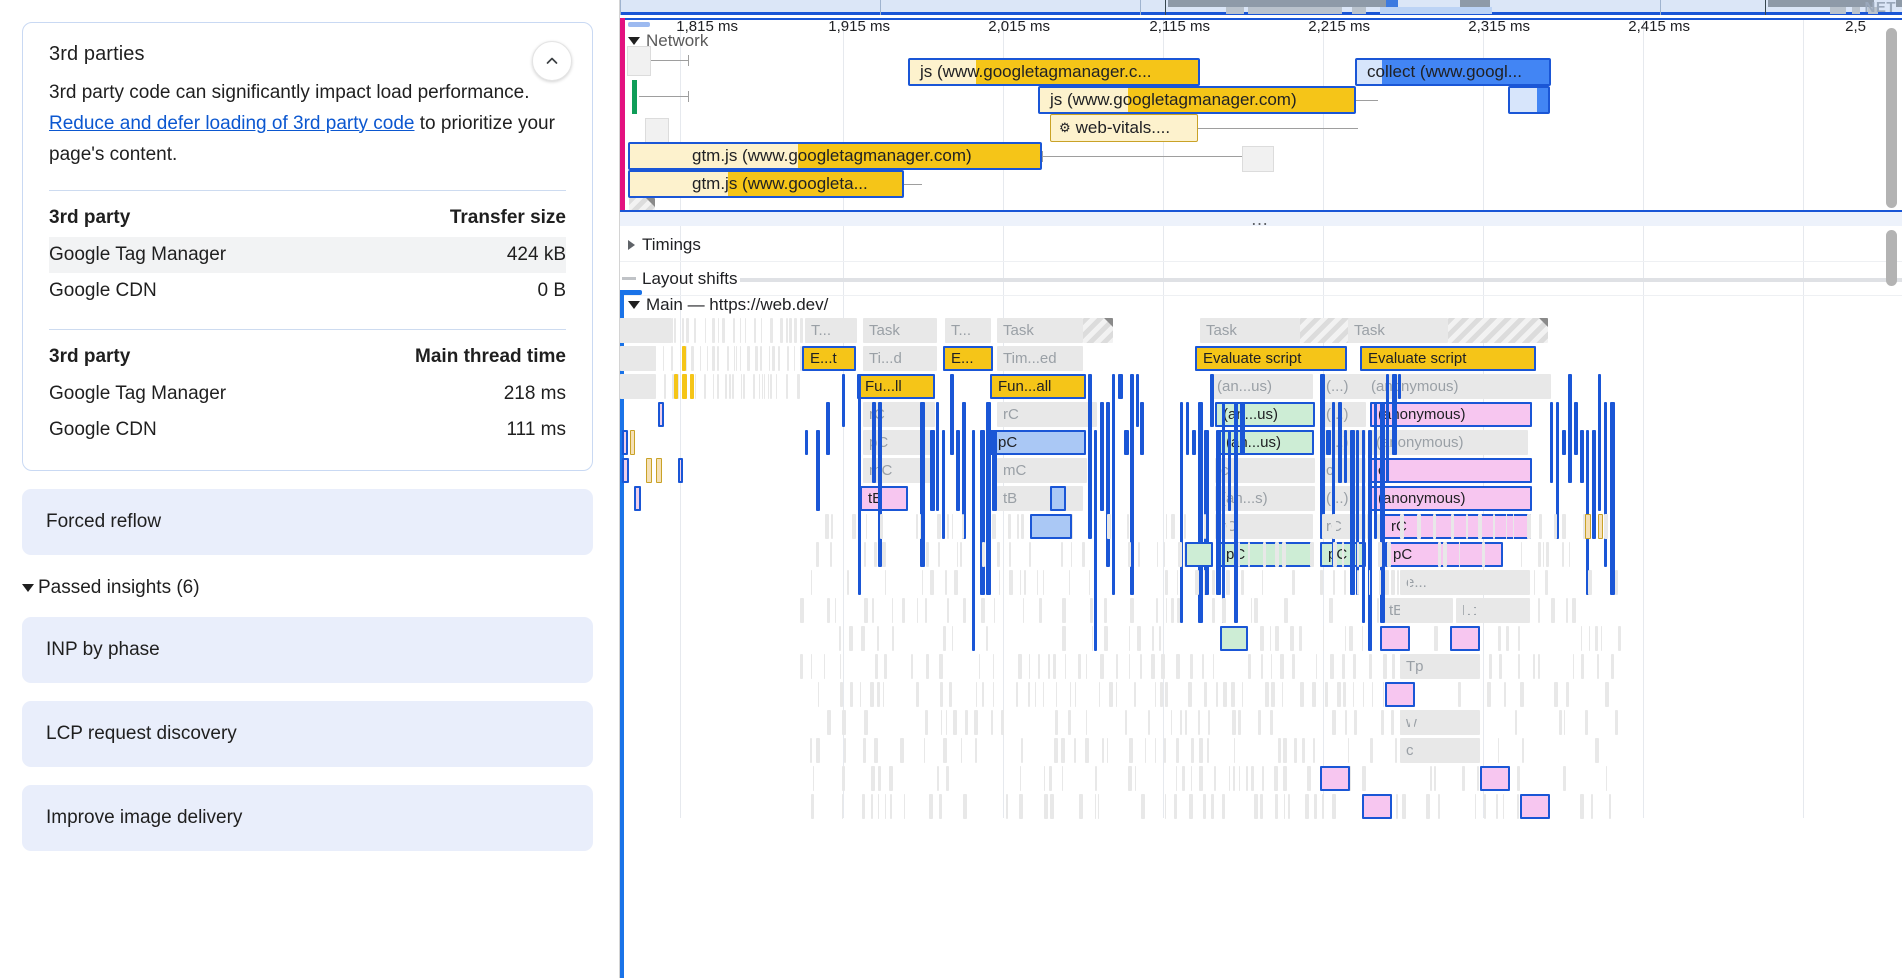 The image size is (1902, 978). I want to click on main-track-header: Main — https://web.dev/, so click(728, 305).